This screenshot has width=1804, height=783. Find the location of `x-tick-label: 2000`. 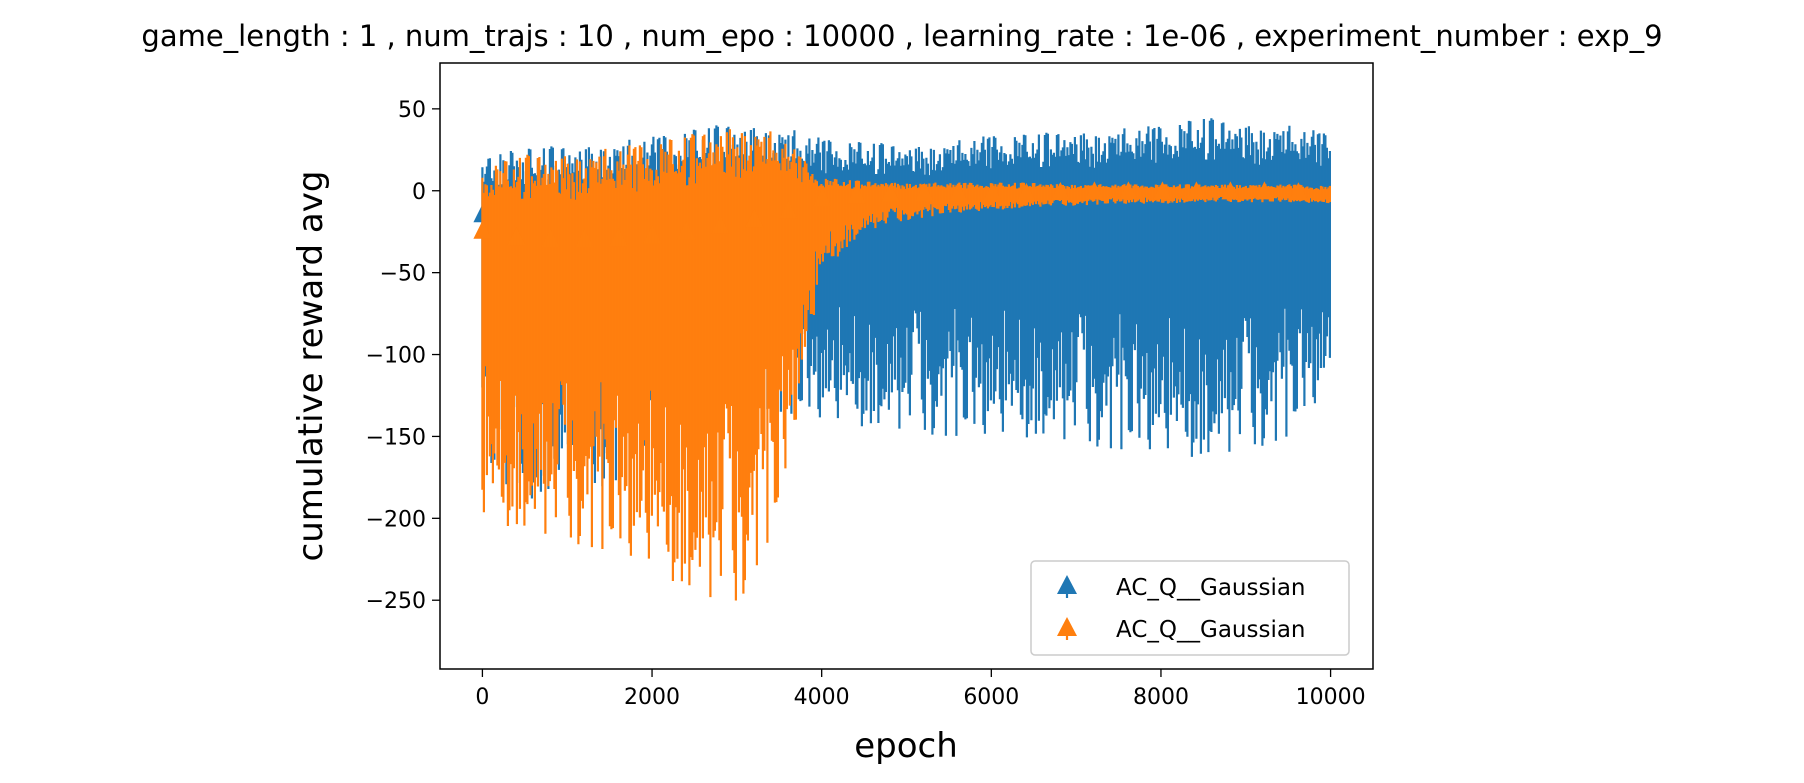

x-tick-label: 2000 is located at coordinates (652, 697).